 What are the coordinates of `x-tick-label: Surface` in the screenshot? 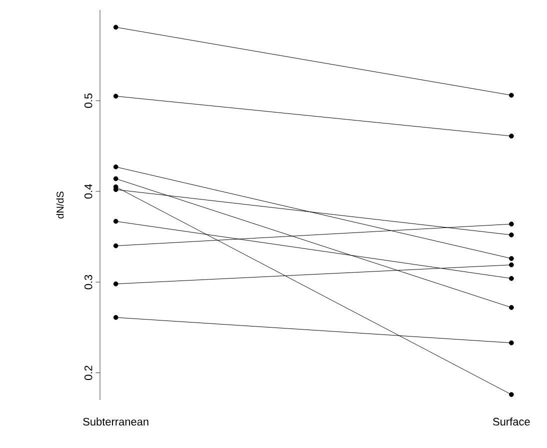 It's located at (511, 422).